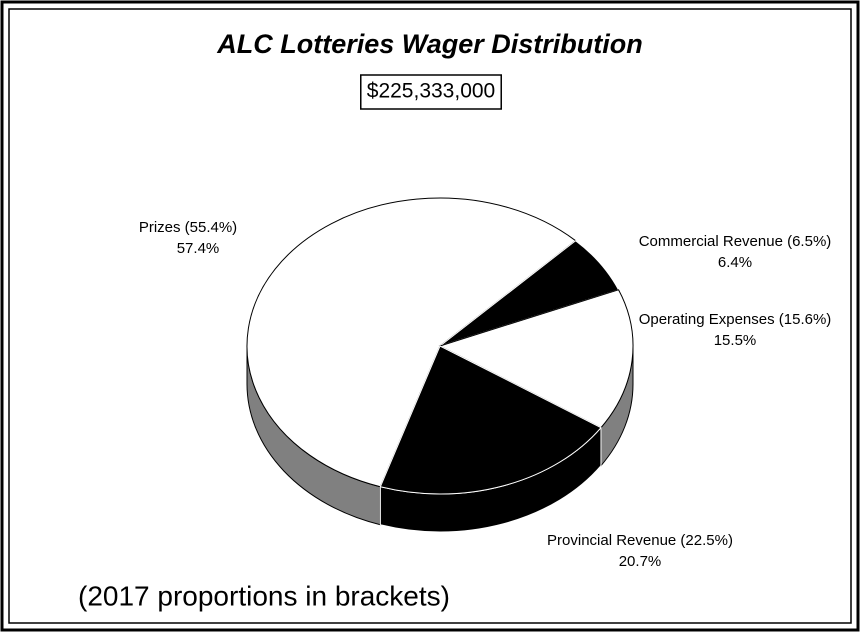 The image size is (861, 633). I want to click on annotation: (2017 proportions in brackets), so click(264, 595).